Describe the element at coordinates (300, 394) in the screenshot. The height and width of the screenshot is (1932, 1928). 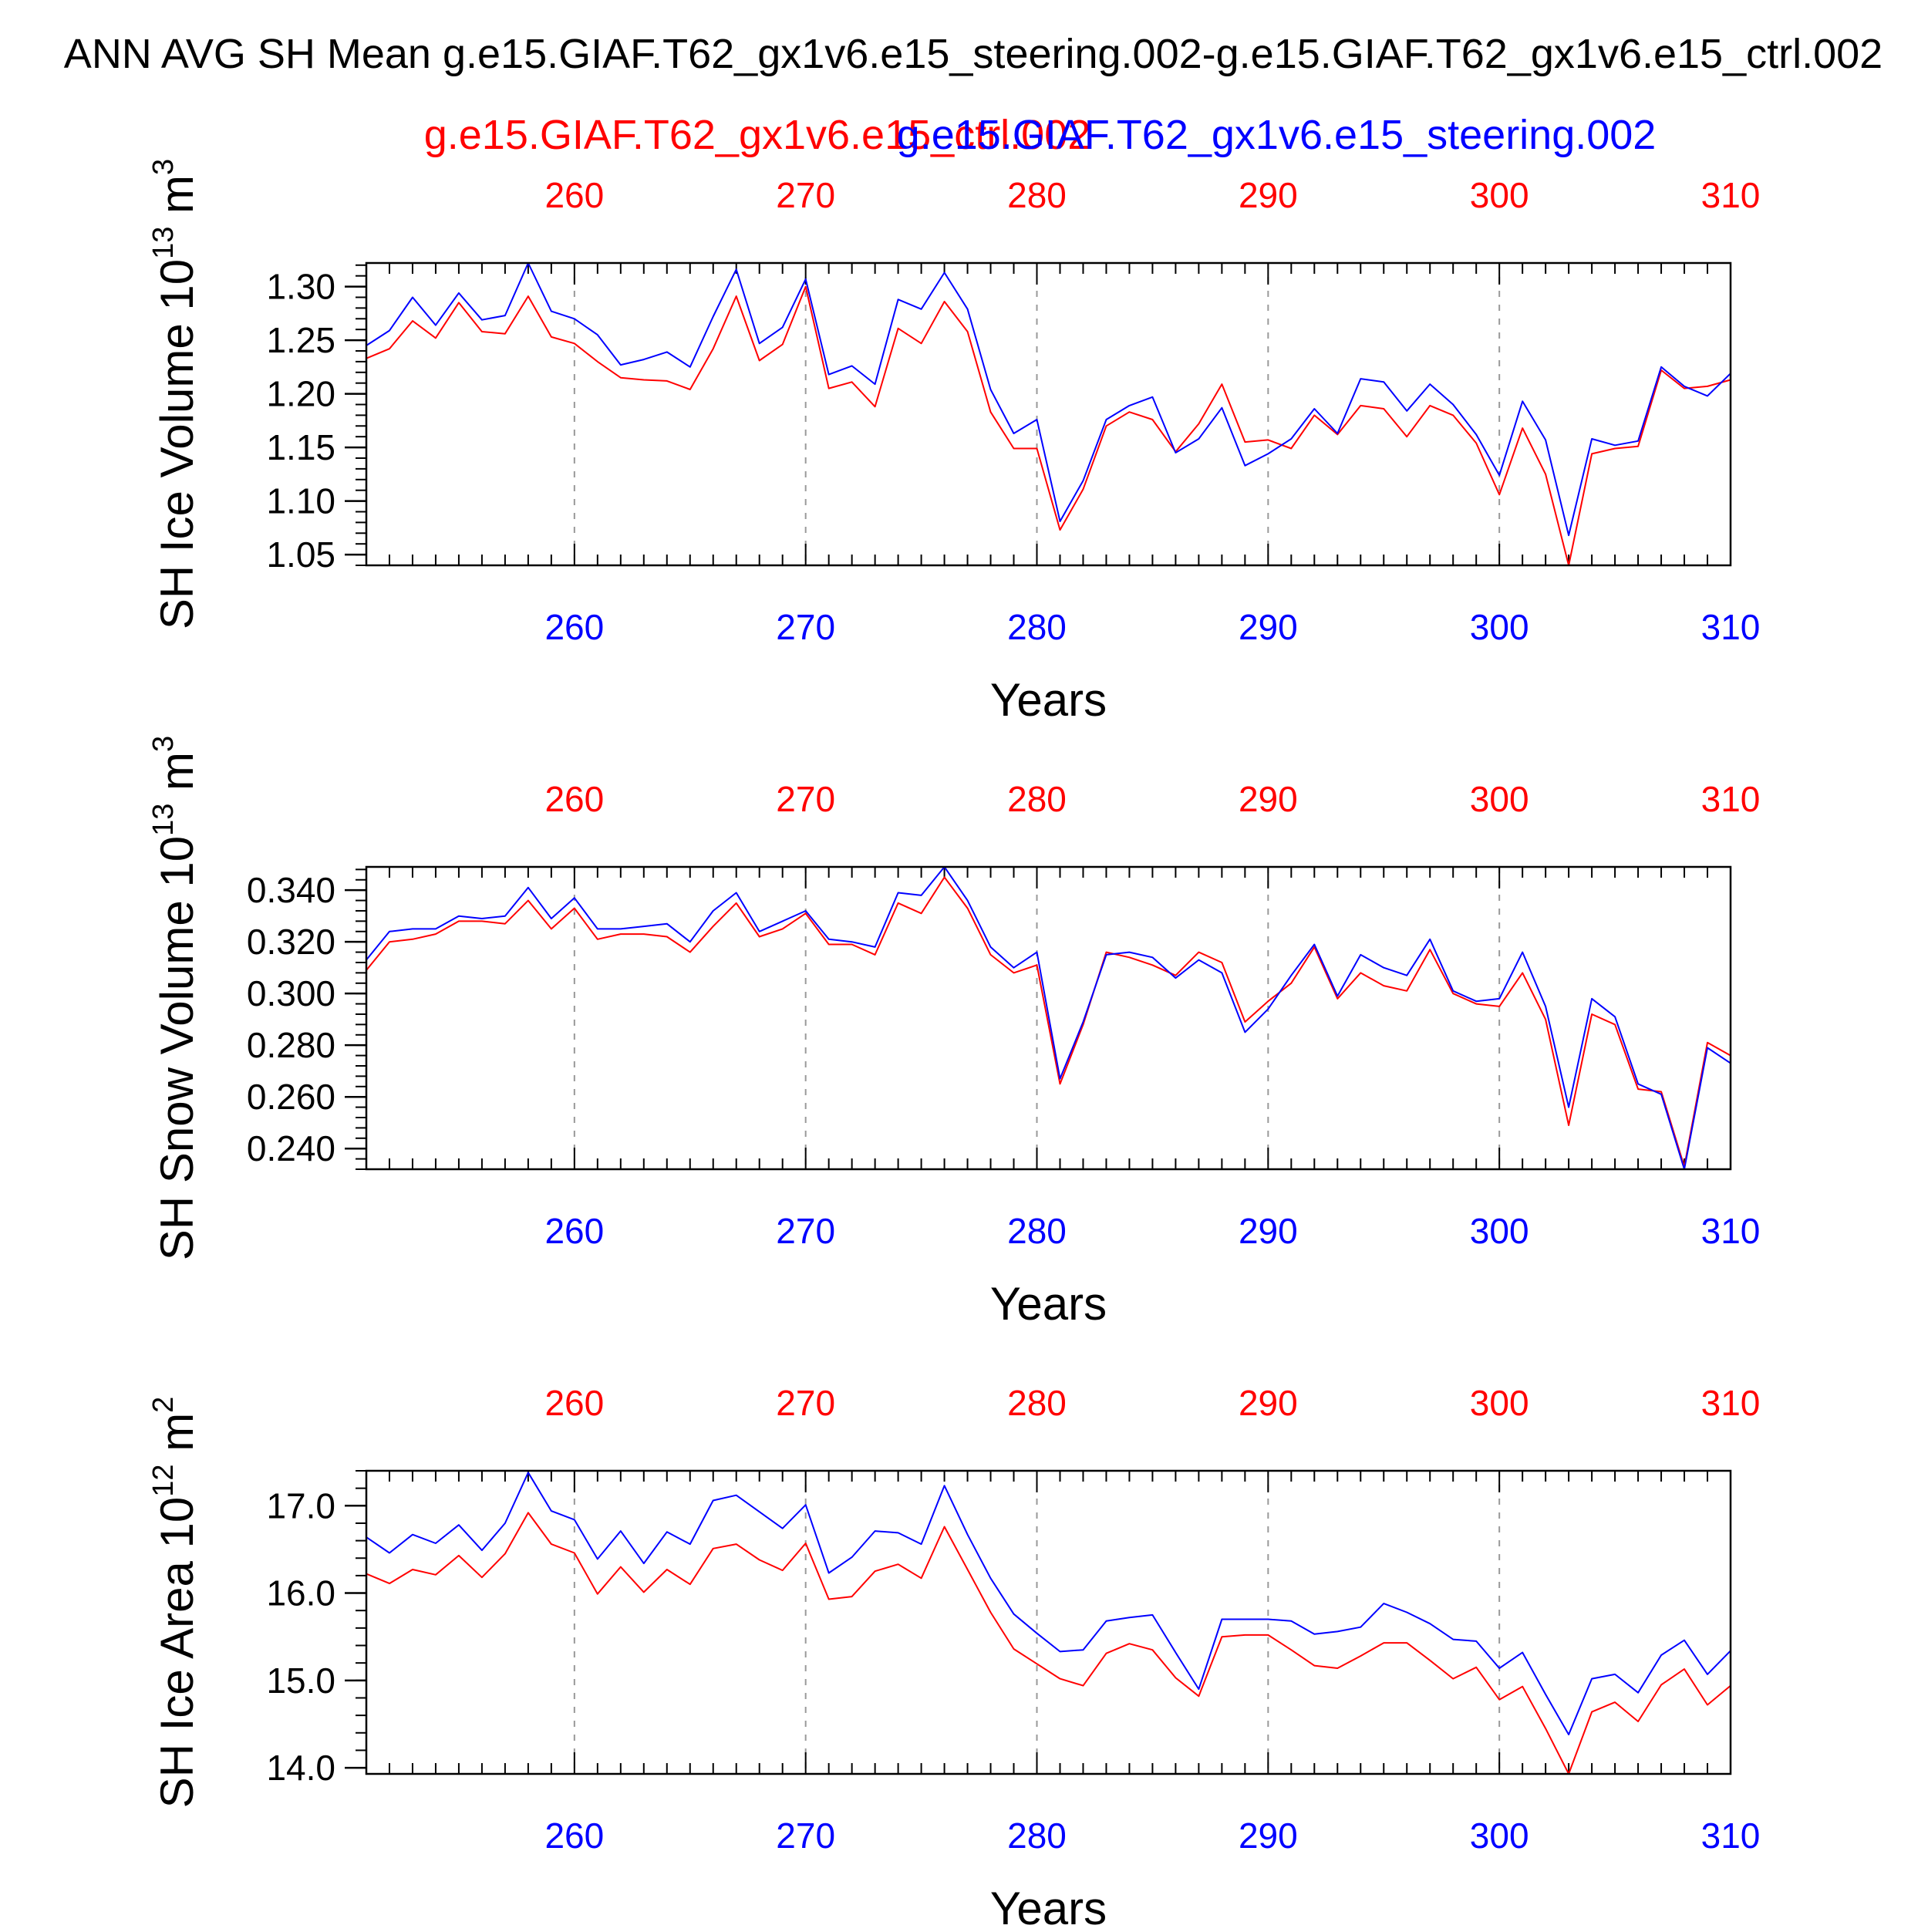
I see `y-tick-label: 1.20` at that location.